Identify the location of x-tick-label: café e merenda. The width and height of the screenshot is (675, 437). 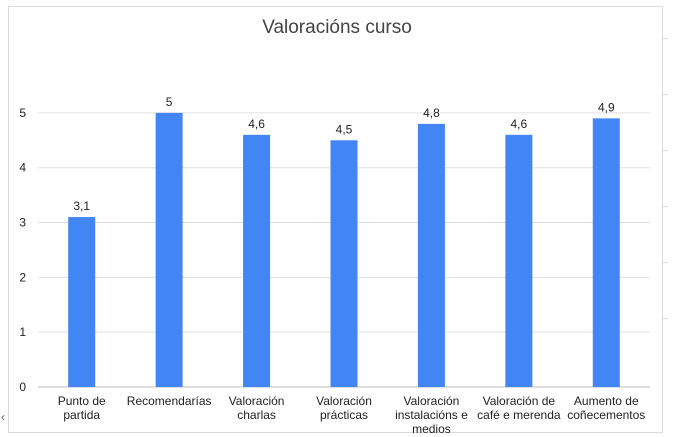
(519, 415).